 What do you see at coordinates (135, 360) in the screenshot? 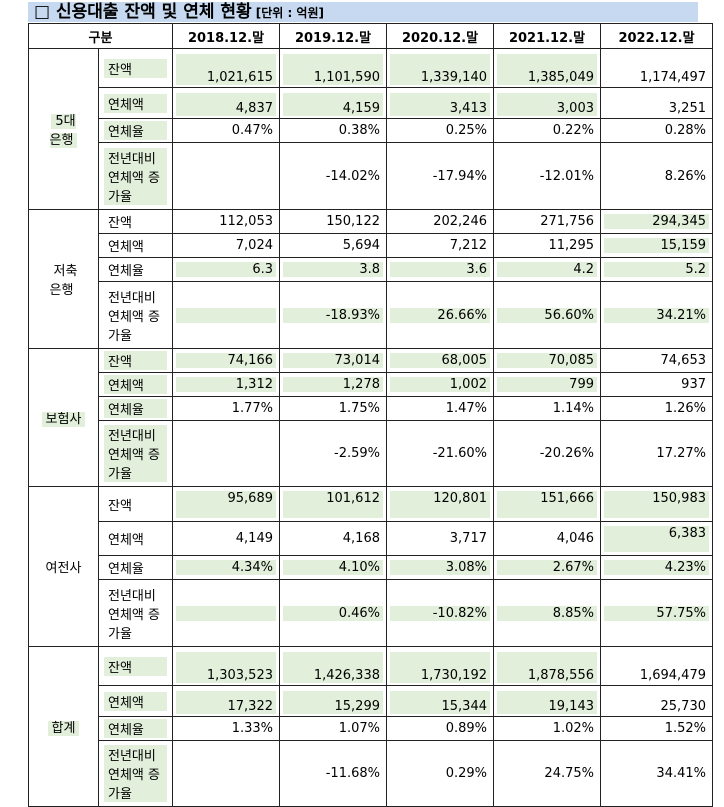
I see `row-label-cell: 잔액` at bounding box center [135, 360].